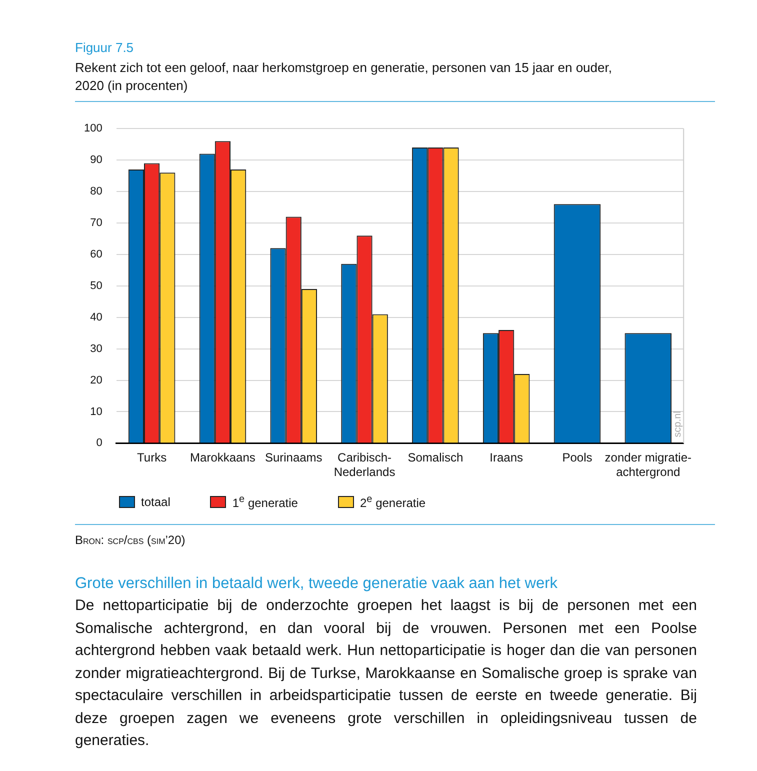  Describe the element at coordinates (344, 77) in the screenshot. I see `chart-subtitle: Rekent zich tot een geloof, naar herkomstgroep en generatie, personen van 15 jaar en ouder, 2020 (in procenten)` at that location.